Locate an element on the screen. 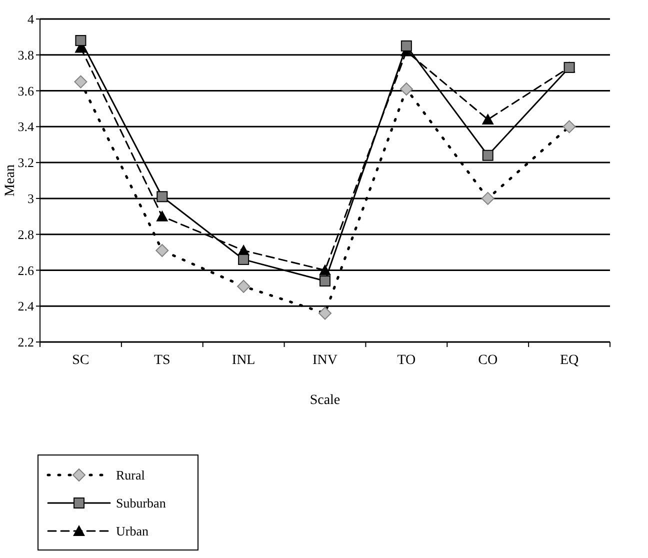 This screenshot has width=648, height=558. y-tick-label: 2.6 is located at coordinates (26, 270).